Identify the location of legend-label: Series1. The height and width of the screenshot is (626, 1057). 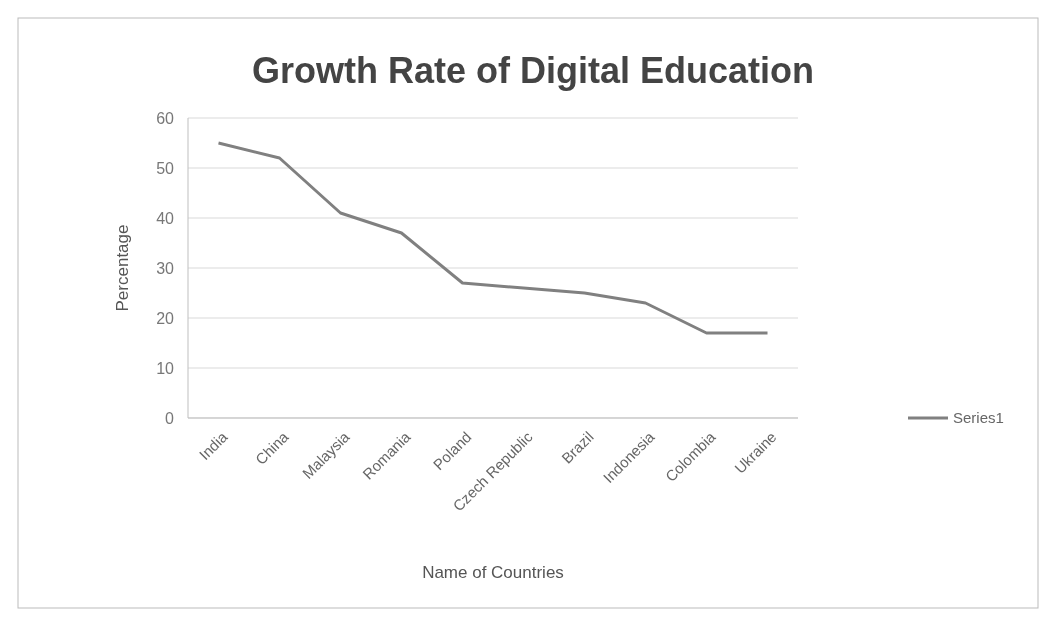
(978, 418).